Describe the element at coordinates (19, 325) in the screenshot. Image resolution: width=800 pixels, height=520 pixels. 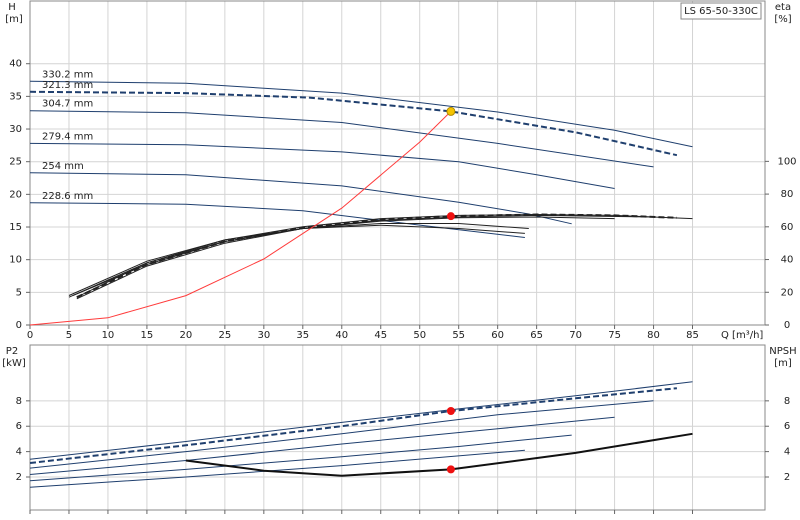
I see `y-tick-label: 0` at that location.